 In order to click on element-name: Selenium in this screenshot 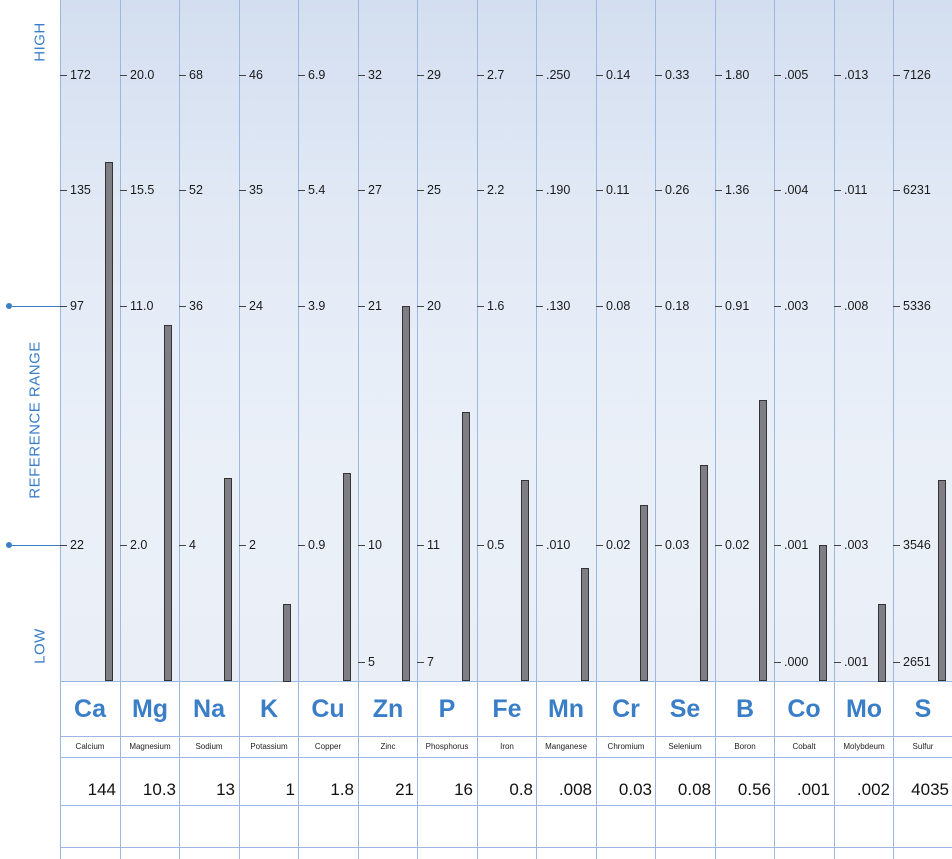, I will do `click(685, 746)`.